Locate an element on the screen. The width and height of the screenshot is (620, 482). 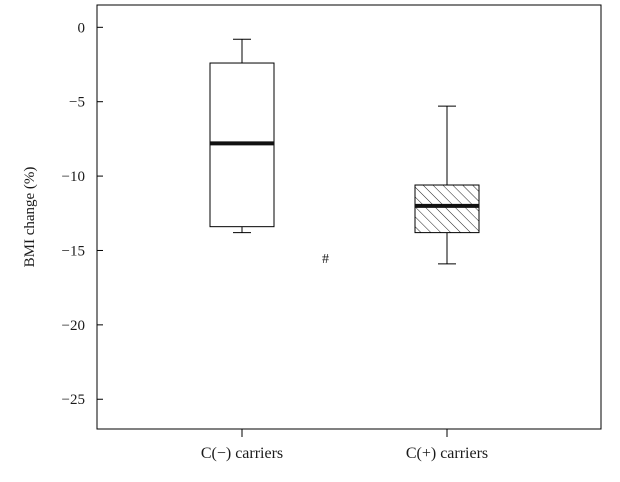
y-tick-label: −5 is located at coordinates (77, 103).